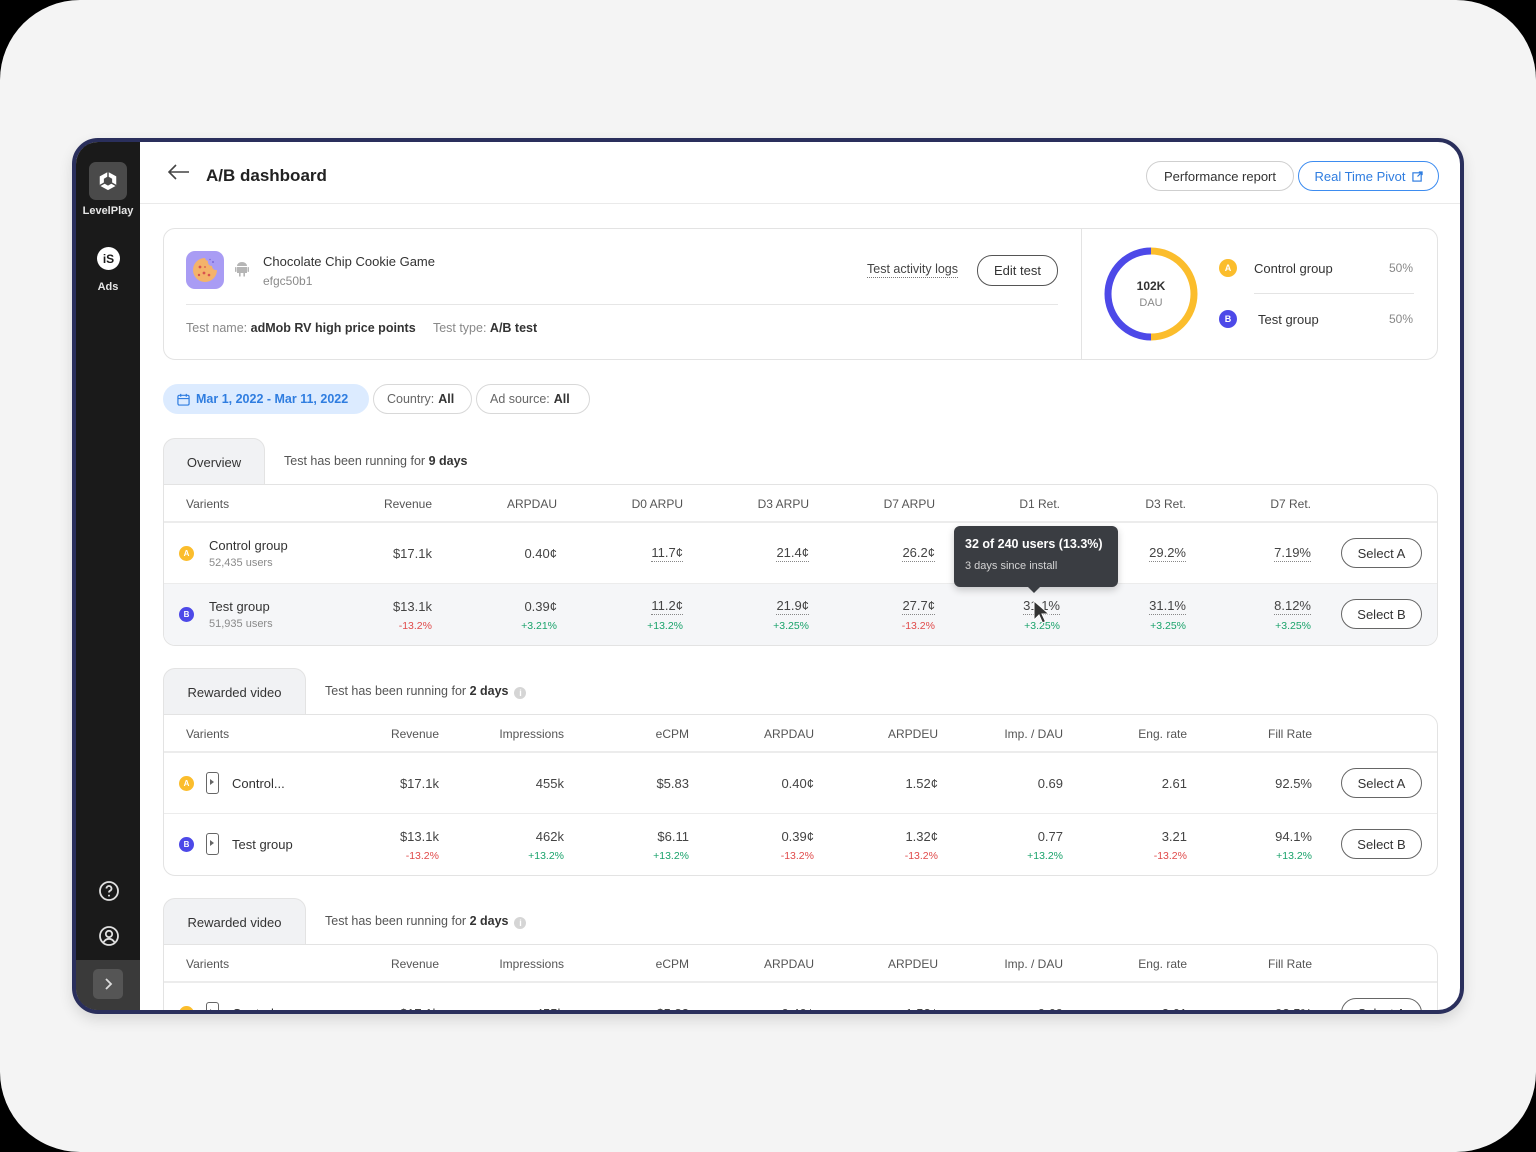 The image size is (1536, 1152). What do you see at coordinates (520, 399) in the screenshot?
I see `ad-source-filter-label: Ad source:` at bounding box center [520, 399].